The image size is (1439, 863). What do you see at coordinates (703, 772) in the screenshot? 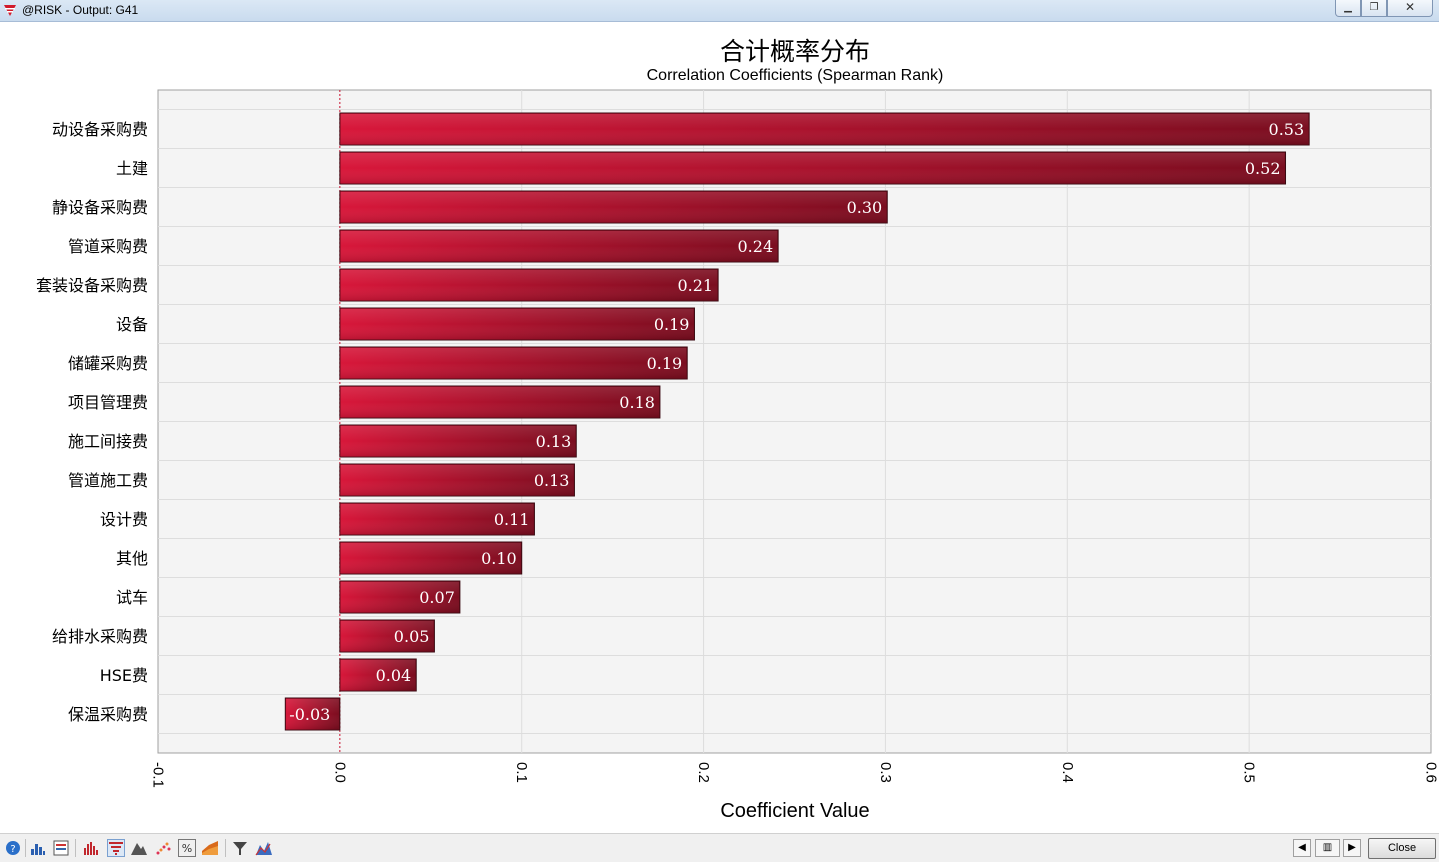
I see `x-tick-label: 0.2` at bounding box center [703, 772].